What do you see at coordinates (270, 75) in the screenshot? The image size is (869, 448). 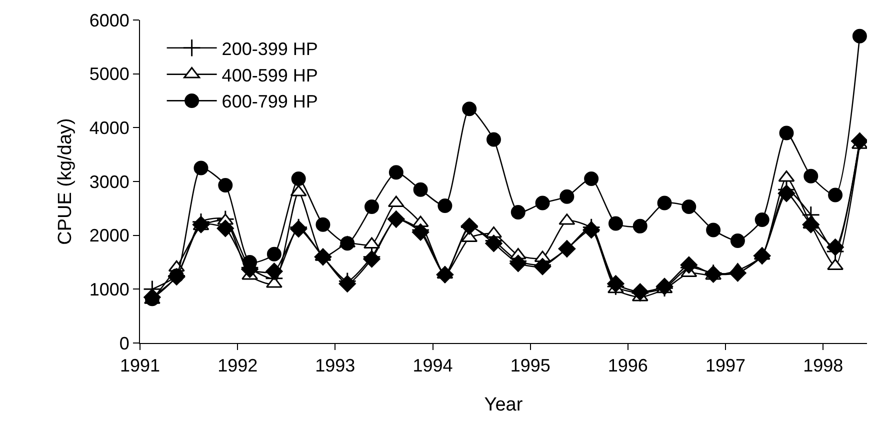 I see `legend-label: 400-599 HP` at bounding box center [270, 75].